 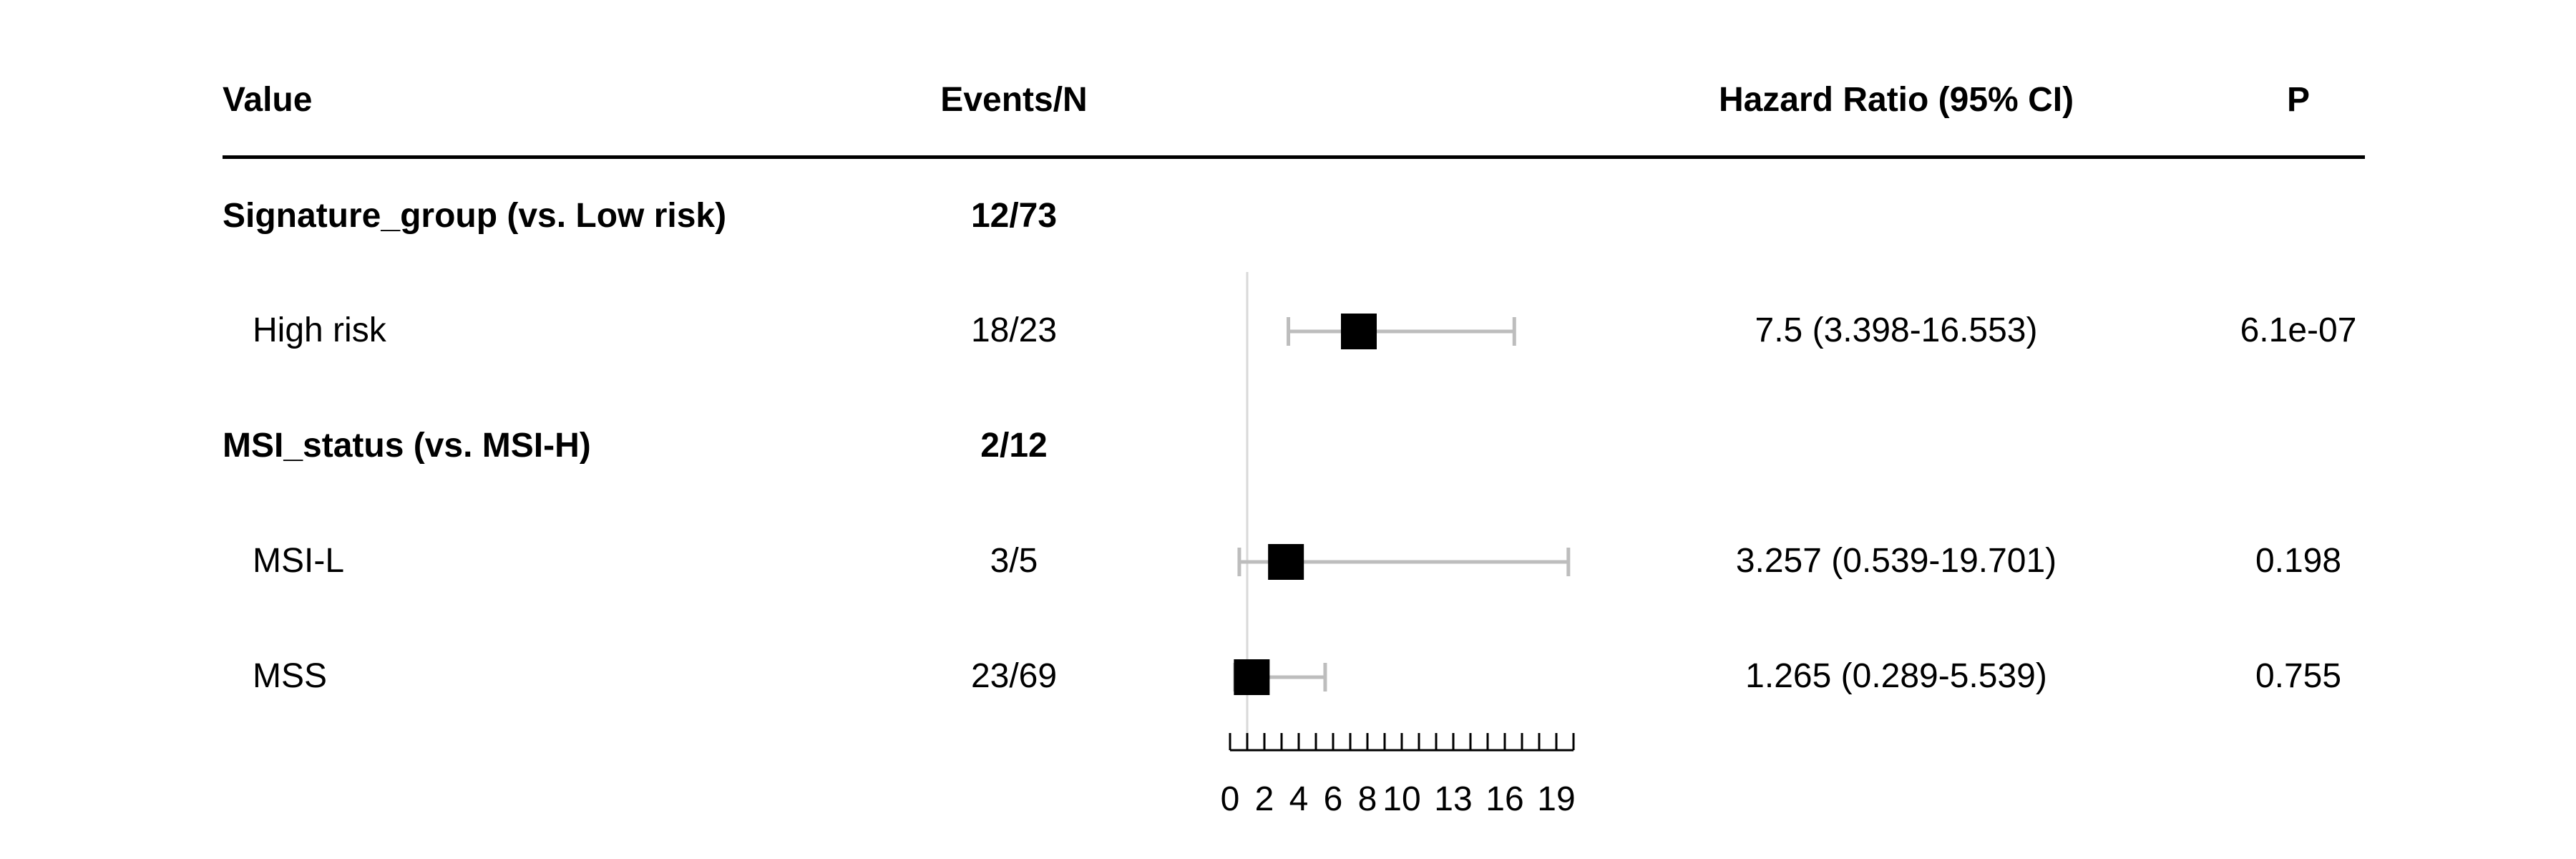 I want to click on header-events: Events/N, so click(x=1014, y=100).